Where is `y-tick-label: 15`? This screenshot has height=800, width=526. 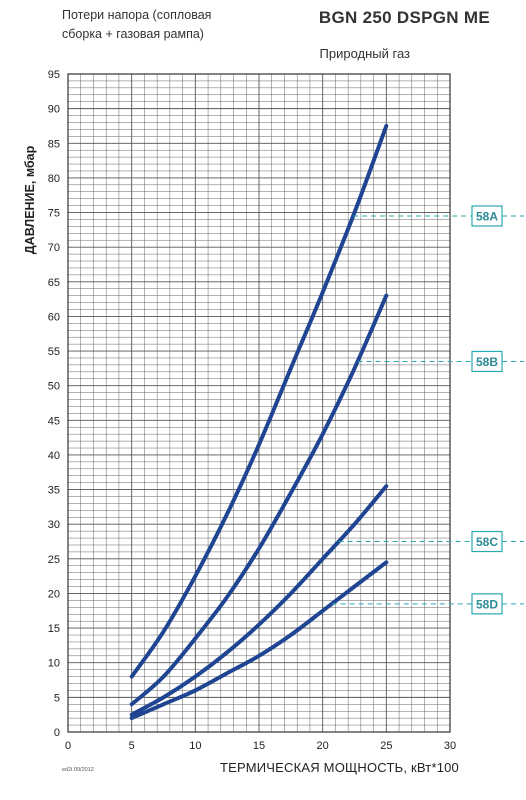 y-tick-label: 15 is located at coordinates (54, 629).